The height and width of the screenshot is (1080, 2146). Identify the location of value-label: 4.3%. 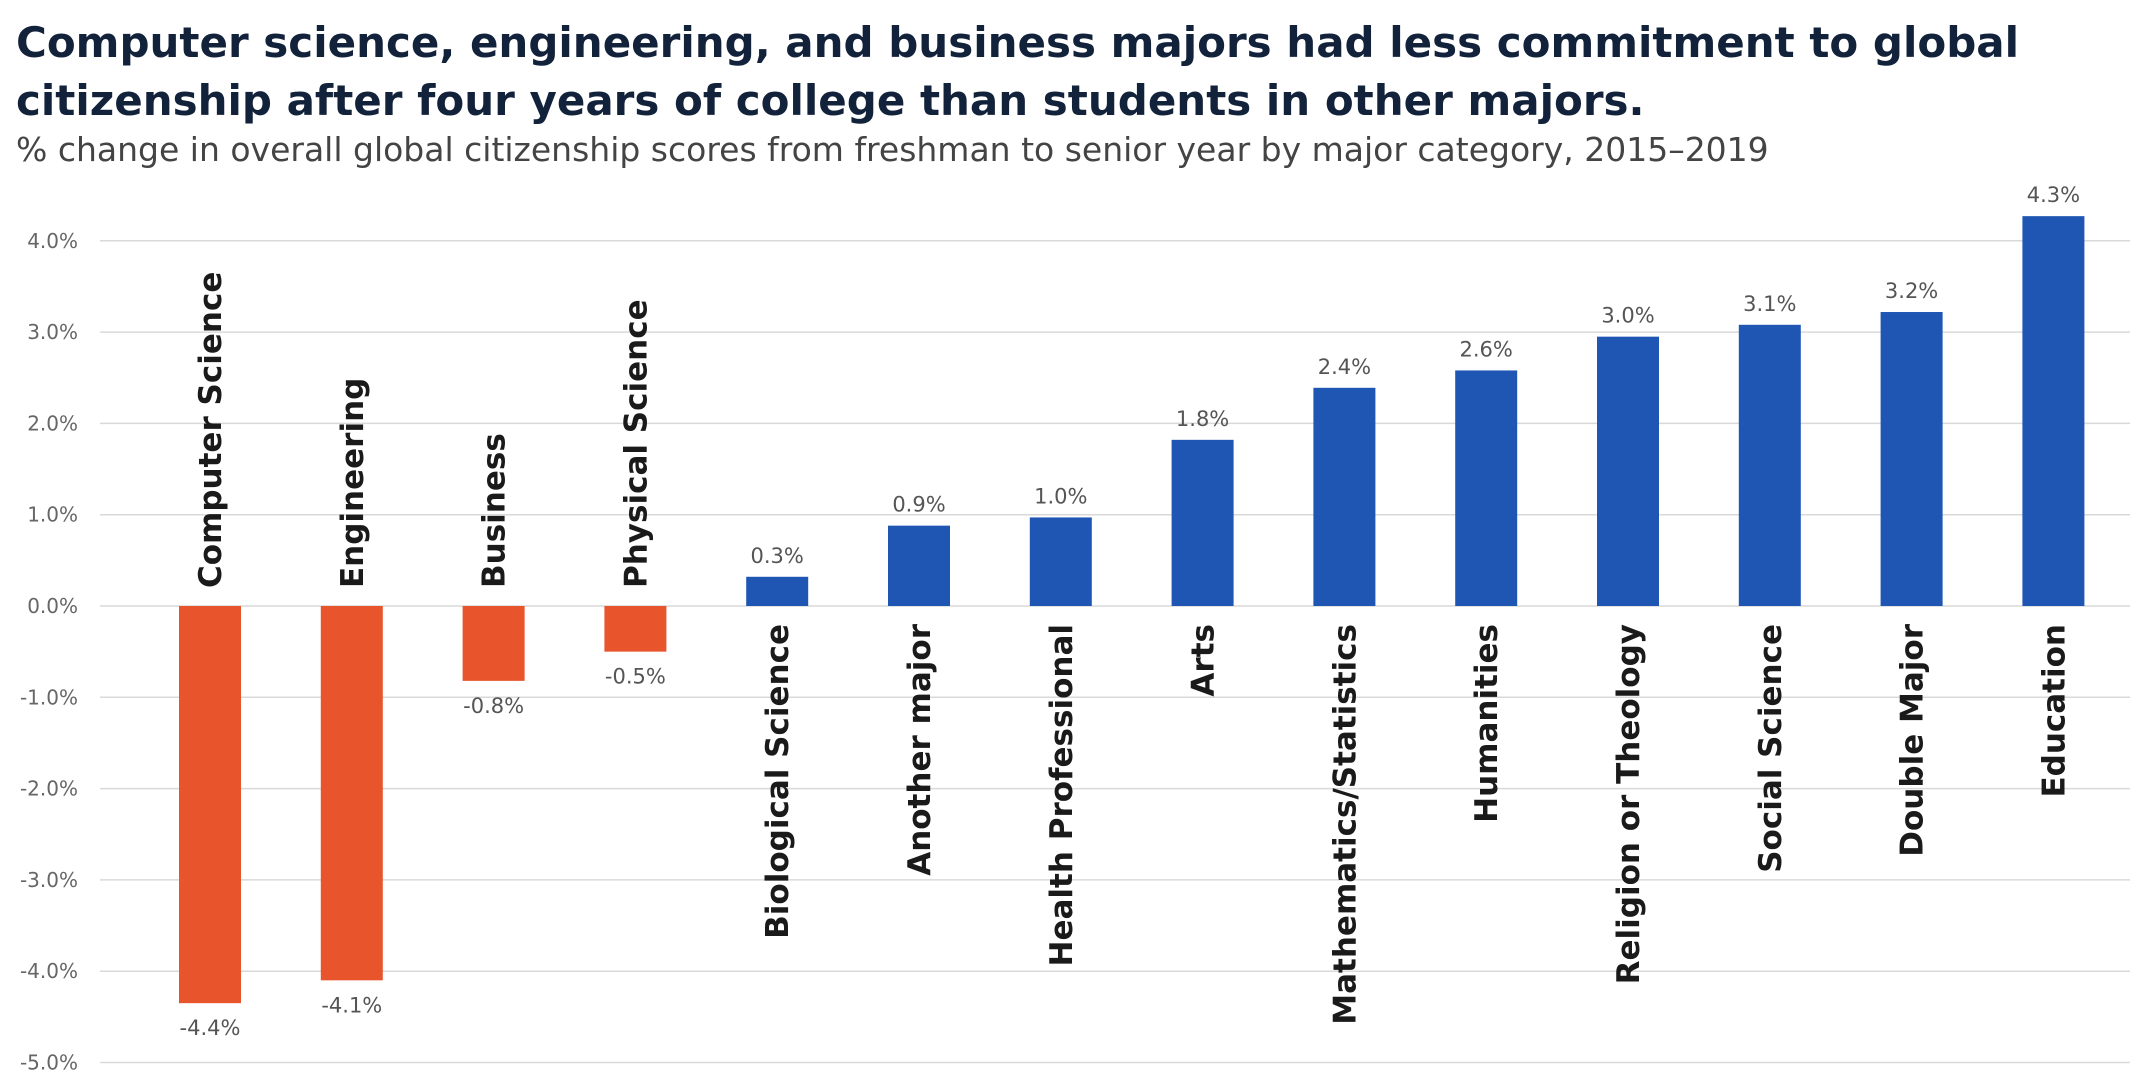
(2053, 195).